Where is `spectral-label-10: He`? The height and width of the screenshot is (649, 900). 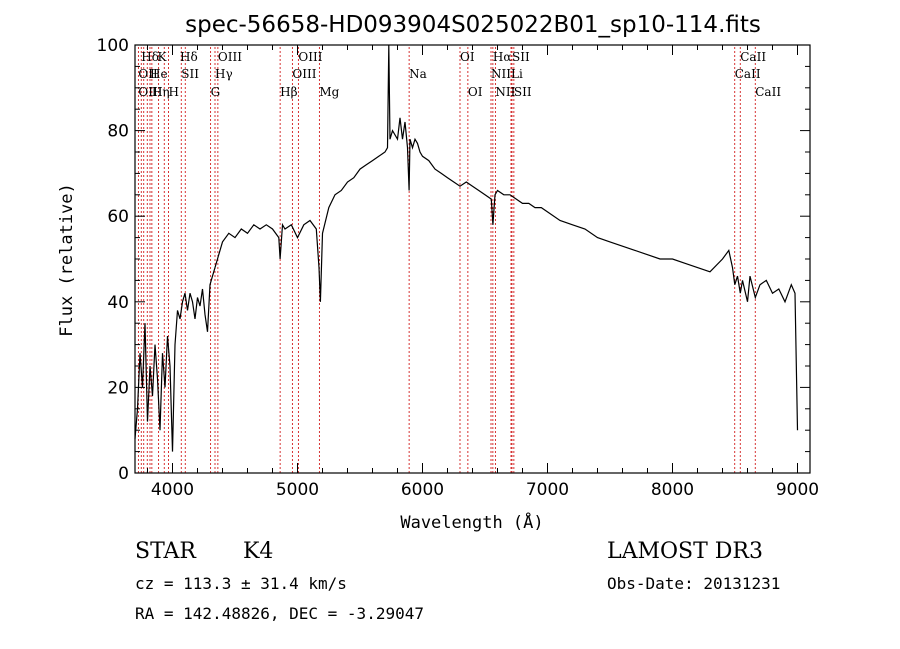 spectral-label-10: He is located at coordinates (159, 74).